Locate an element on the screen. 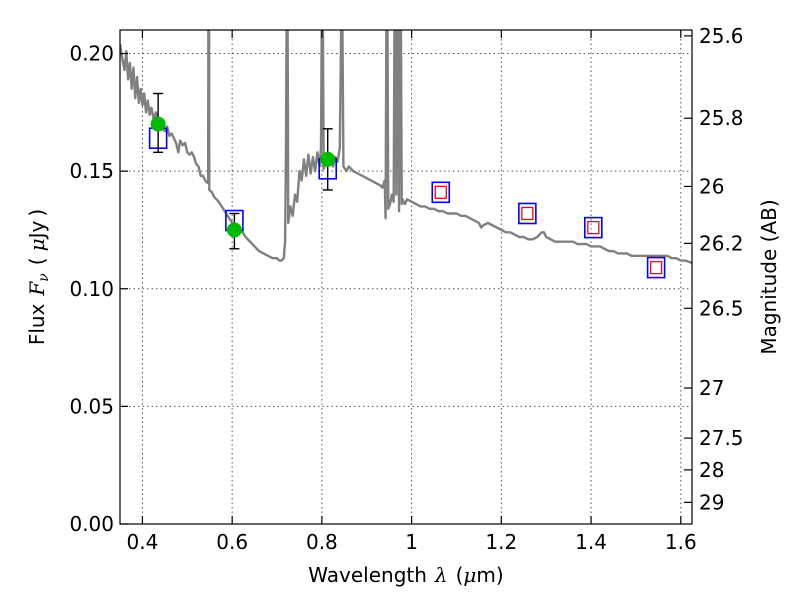 The height and width of the screenshot is (600, 800). y2-tick-label: 27 is located at coordinates (711, 388).